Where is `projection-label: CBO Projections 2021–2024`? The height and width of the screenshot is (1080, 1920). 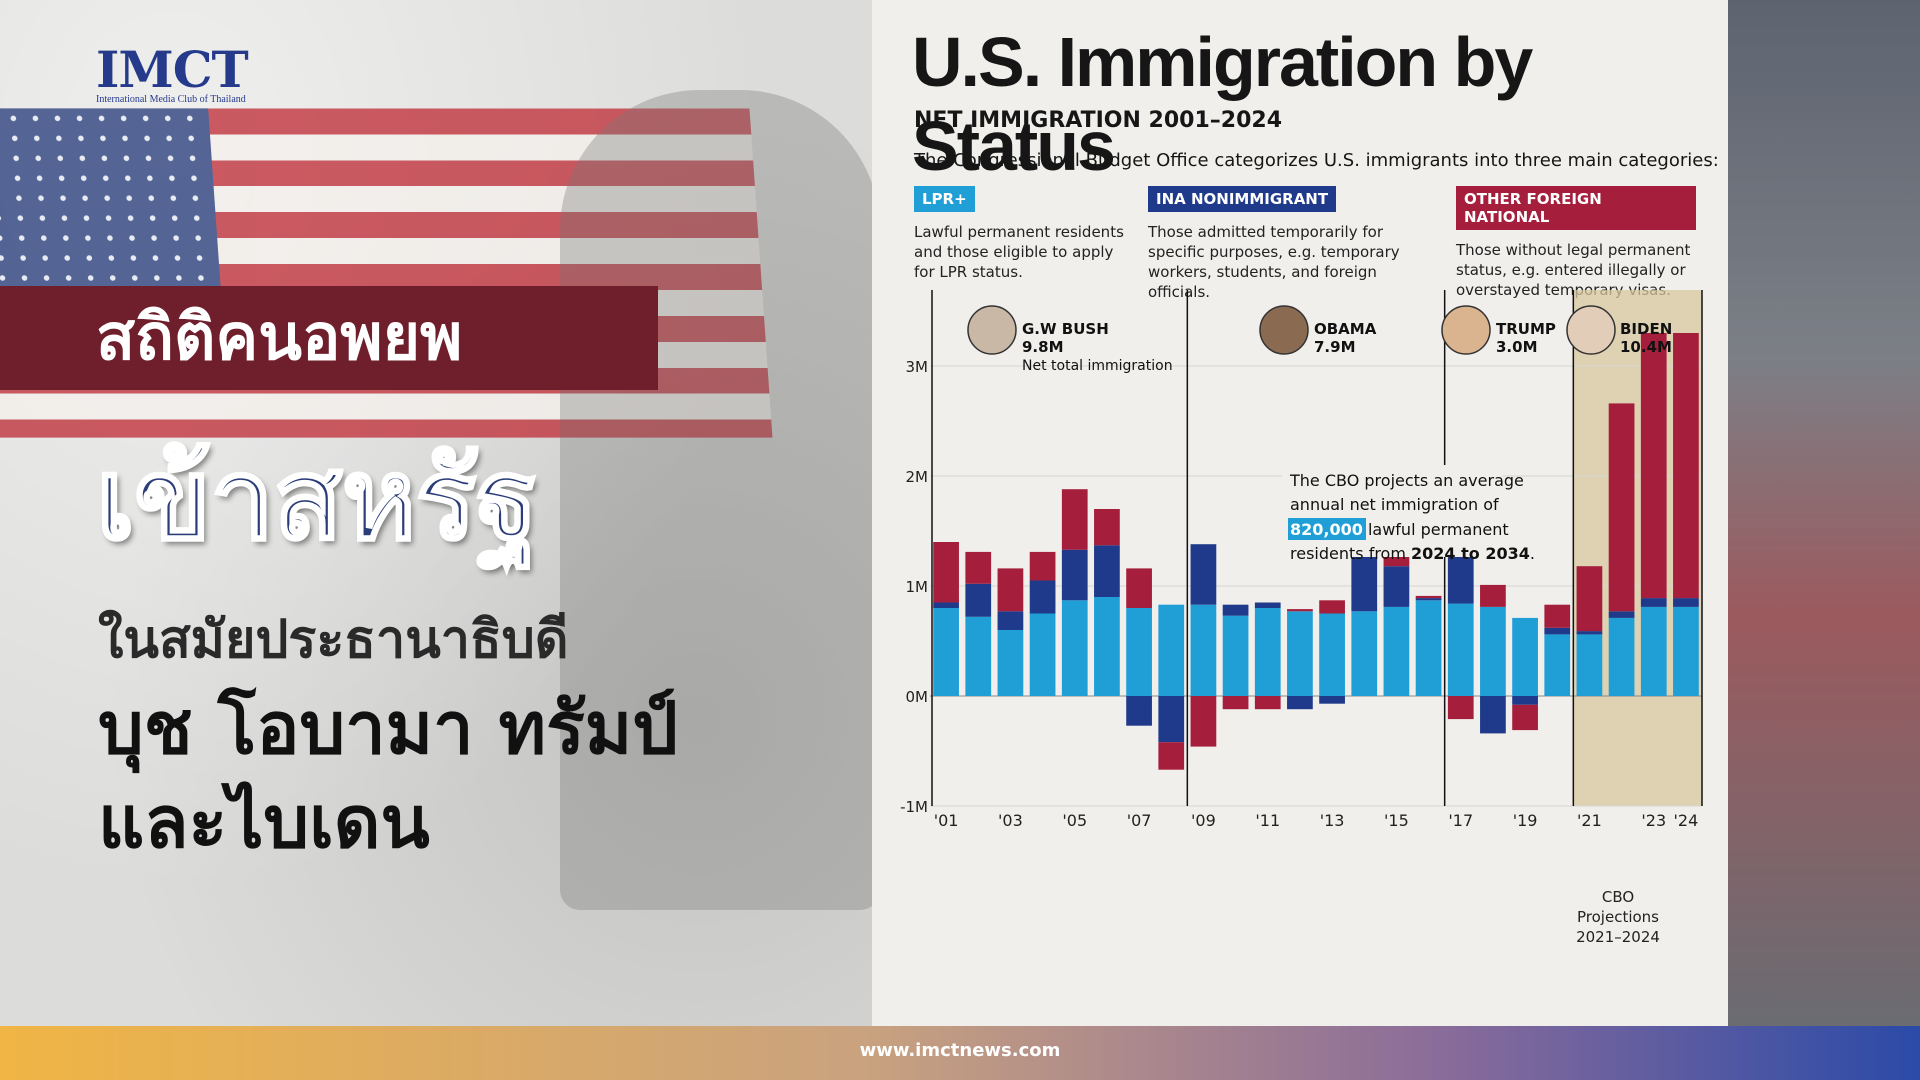
projection-label: CBO Projections 2021–2024 is located at coordinates (1618, 917).